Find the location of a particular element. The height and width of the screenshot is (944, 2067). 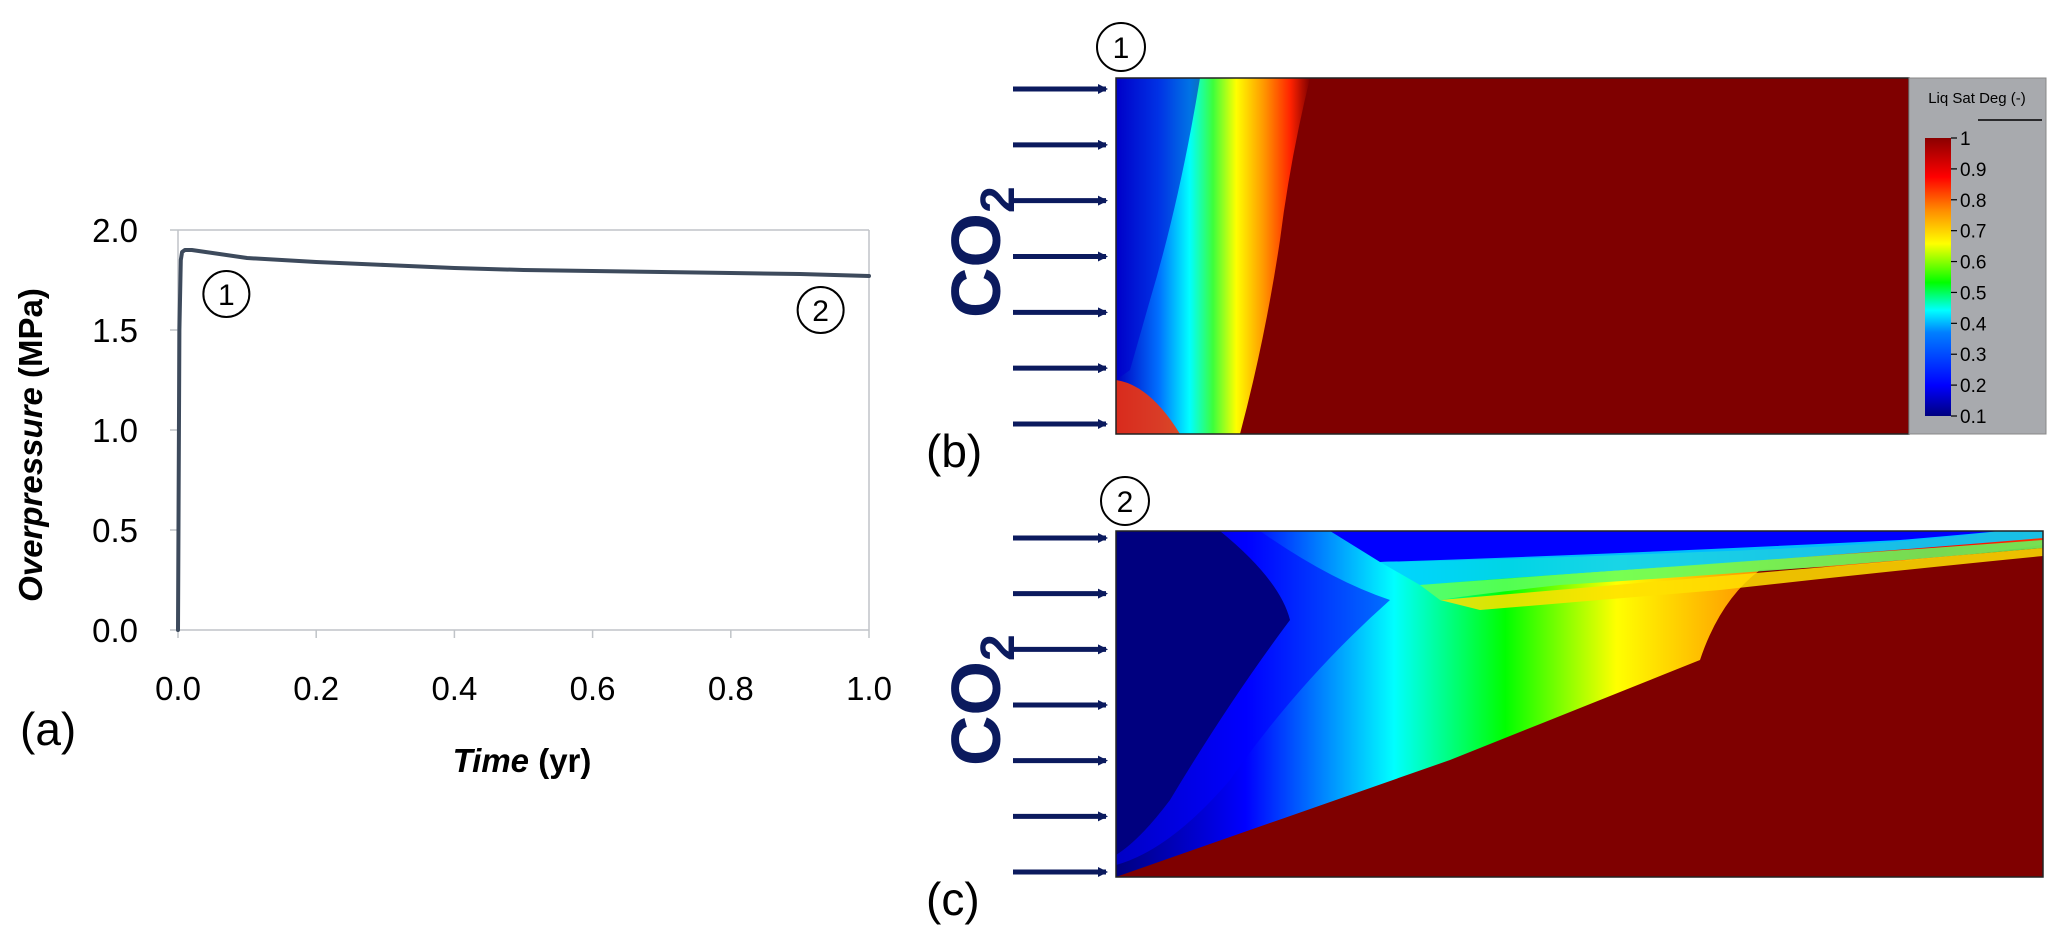

injection-arrows-c is located at coordinates (1060, 705).